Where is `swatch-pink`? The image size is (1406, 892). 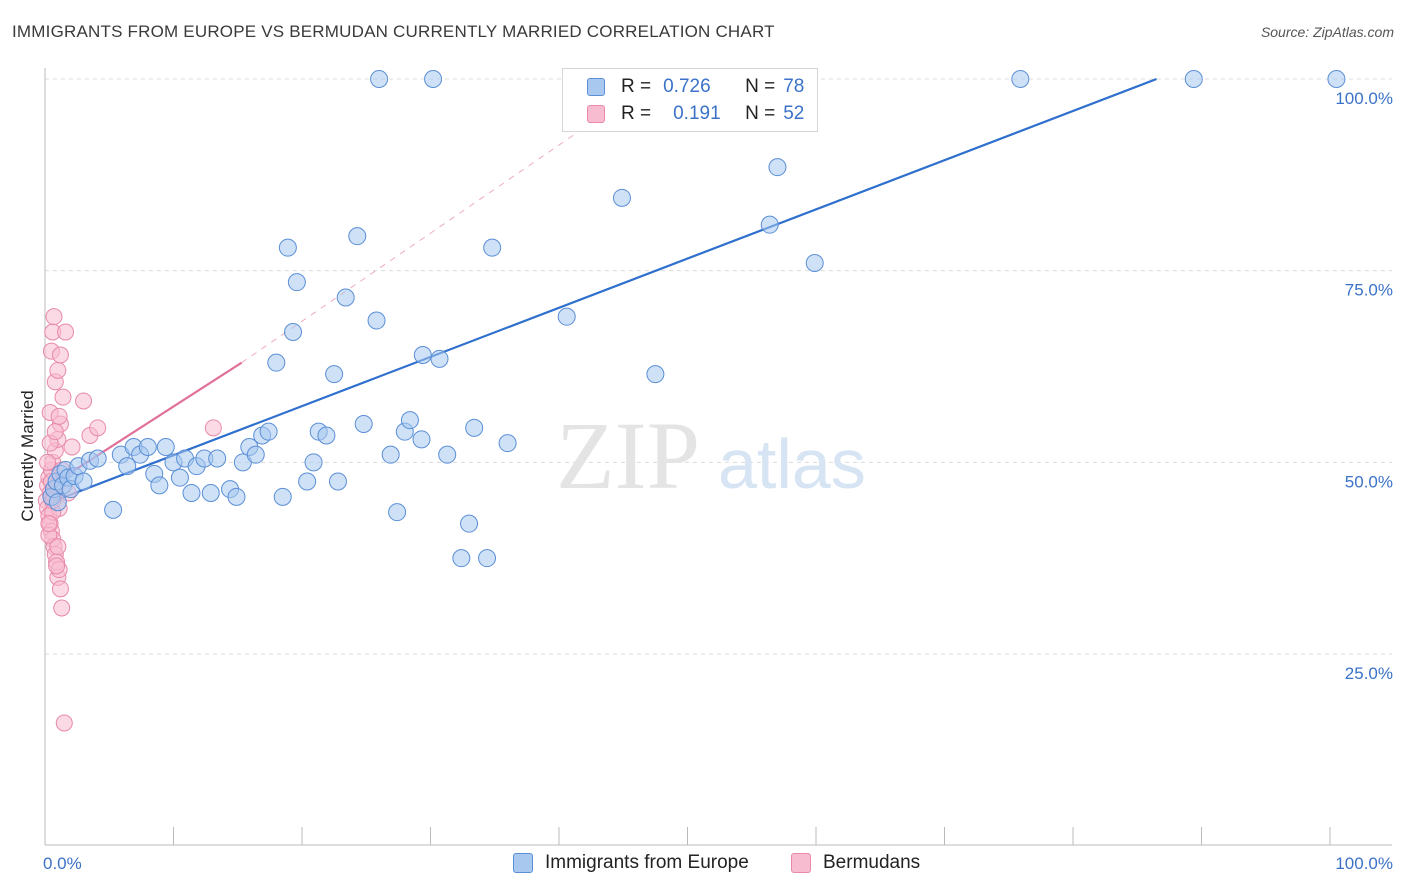
swatch-pink is located at coordinates (801, 863).